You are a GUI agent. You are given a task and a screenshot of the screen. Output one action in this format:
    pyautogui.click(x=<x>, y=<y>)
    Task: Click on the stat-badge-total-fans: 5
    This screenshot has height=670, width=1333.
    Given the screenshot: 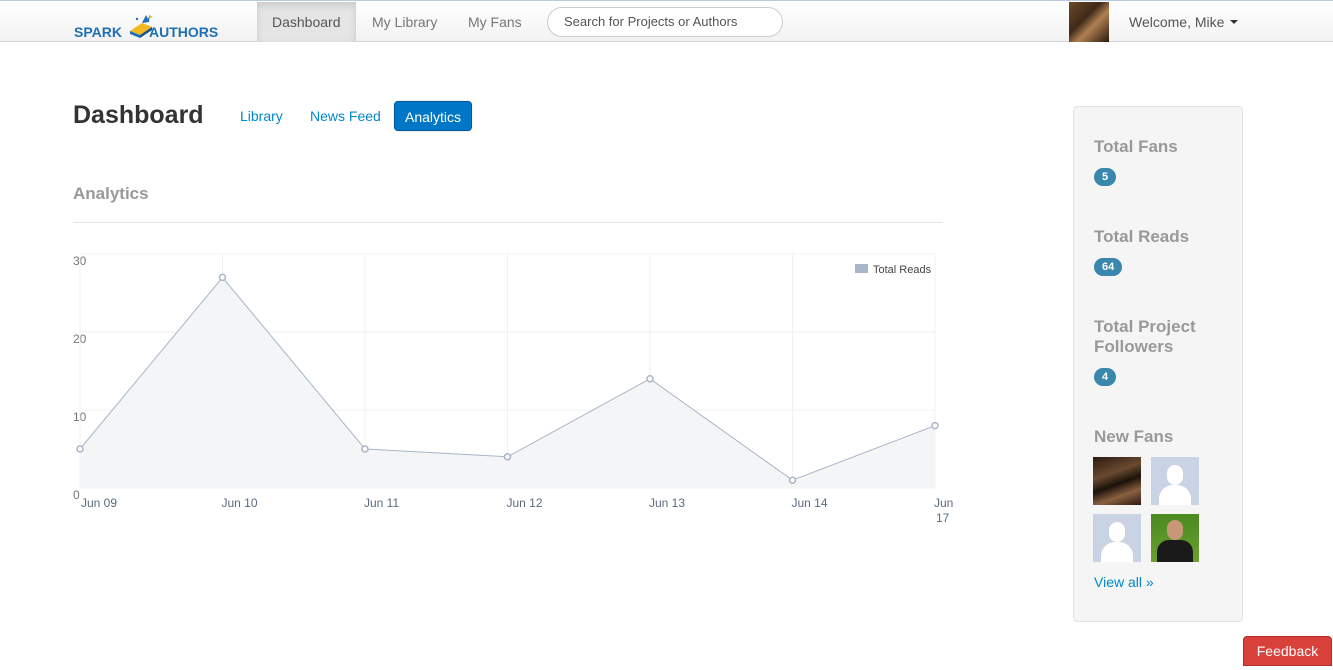 What is the action you would take?
    pyautogui.click(x=1105, y=177)
    